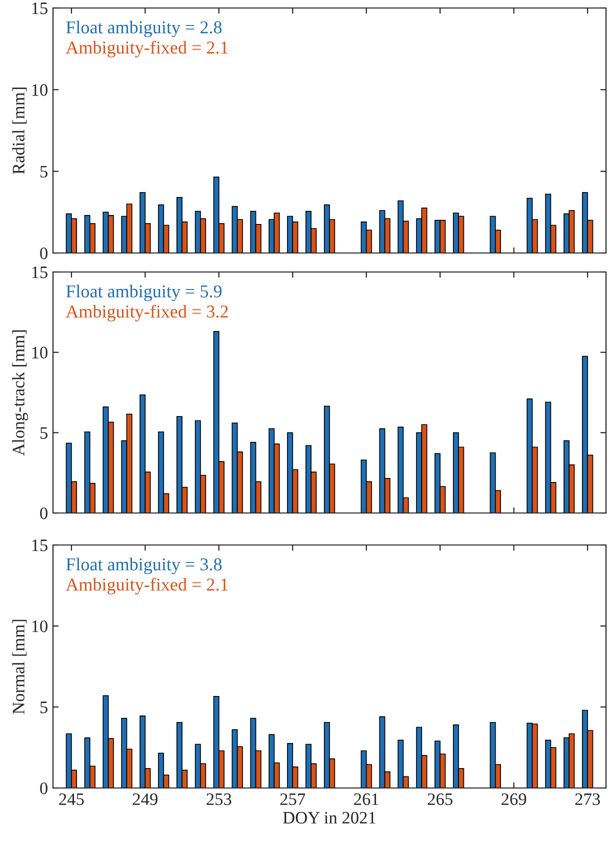  I want to click on y-axis-title: Normal [mm], so click(19, 667).